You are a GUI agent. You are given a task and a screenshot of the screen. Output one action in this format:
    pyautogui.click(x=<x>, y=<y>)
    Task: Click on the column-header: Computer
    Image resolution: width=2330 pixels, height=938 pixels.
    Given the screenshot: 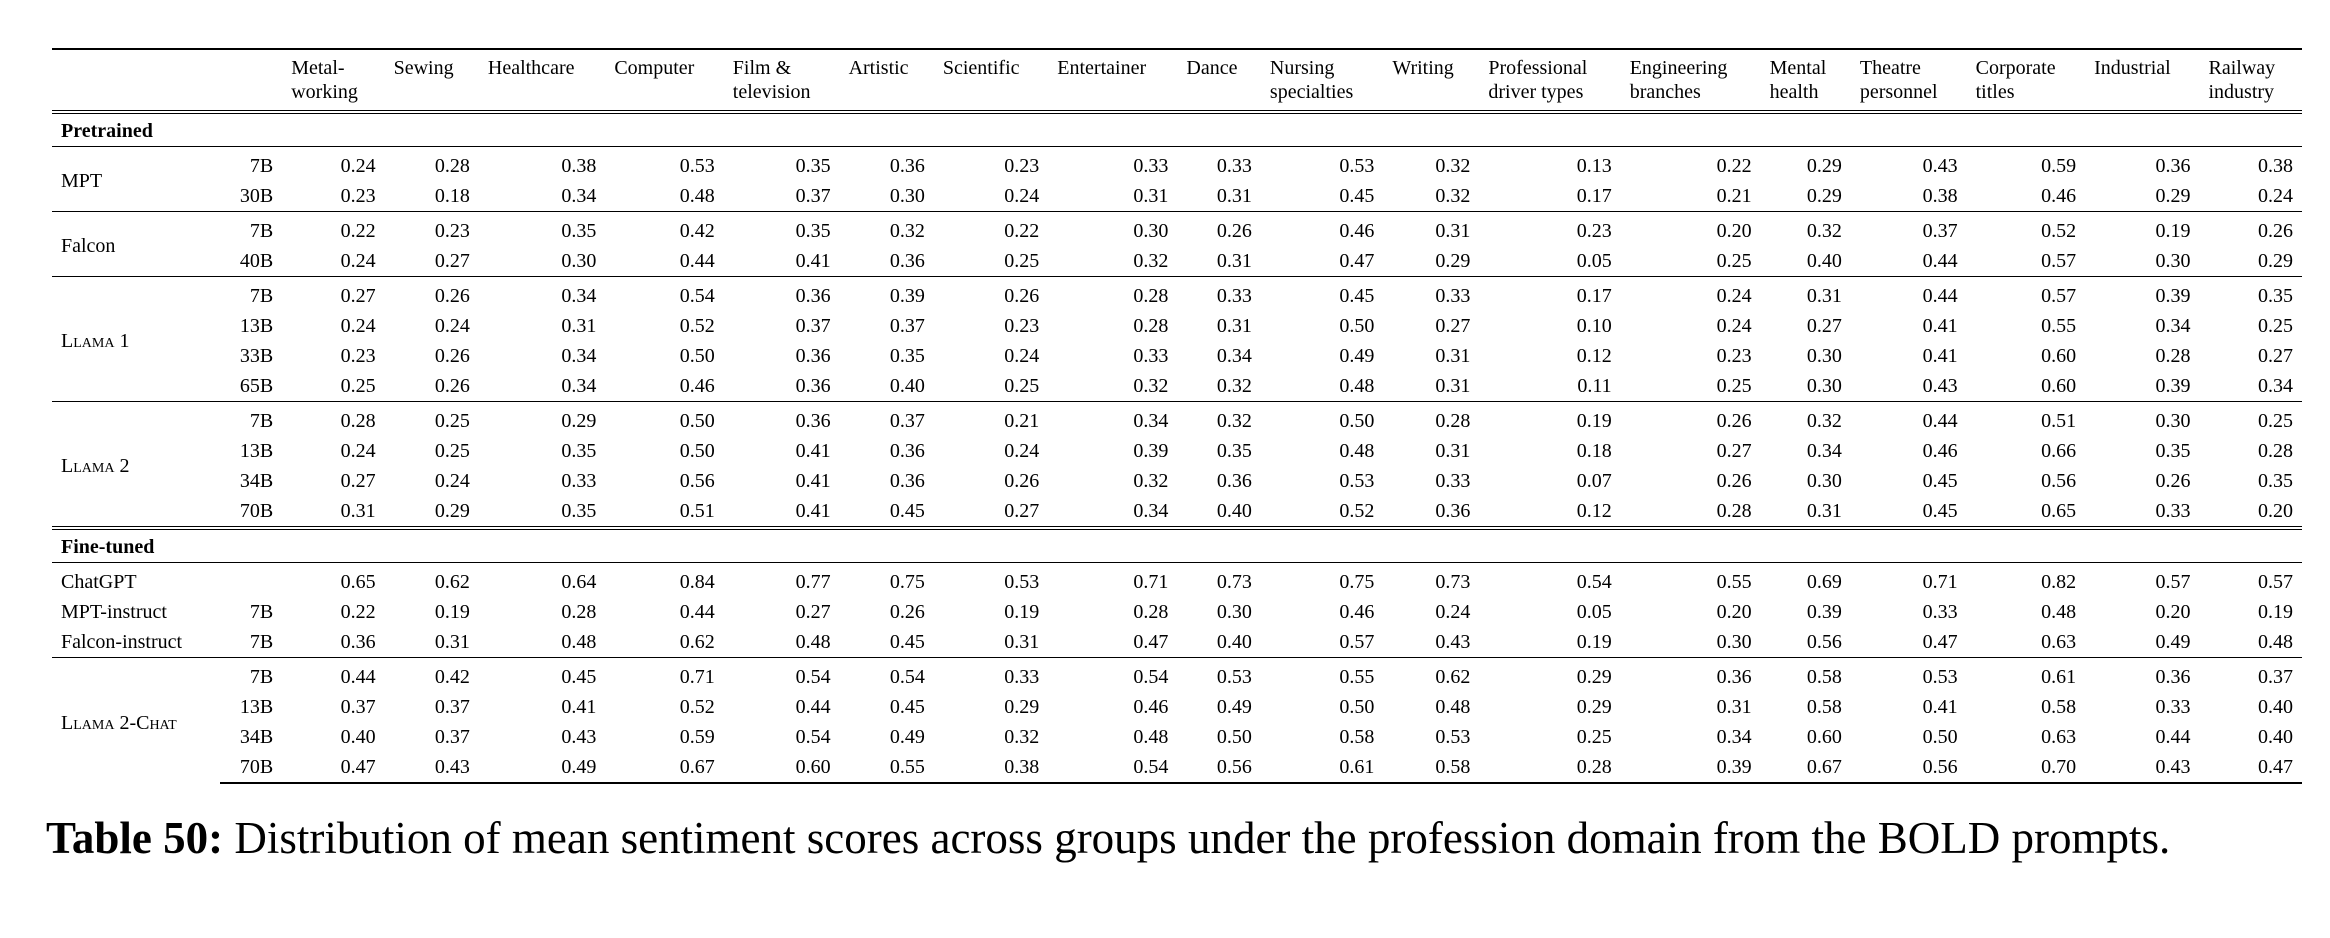 What is the action you would take?
    pyautogui.click(x=664, y=80)
    